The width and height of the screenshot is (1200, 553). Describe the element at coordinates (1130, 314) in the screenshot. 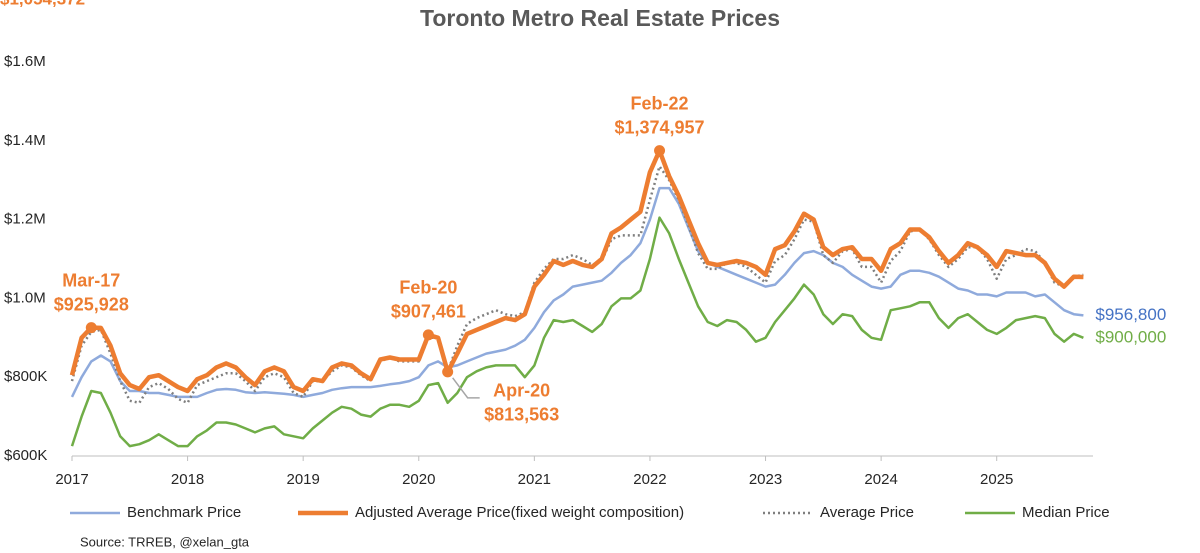

I see `end-value-label: $956,800` at that location.